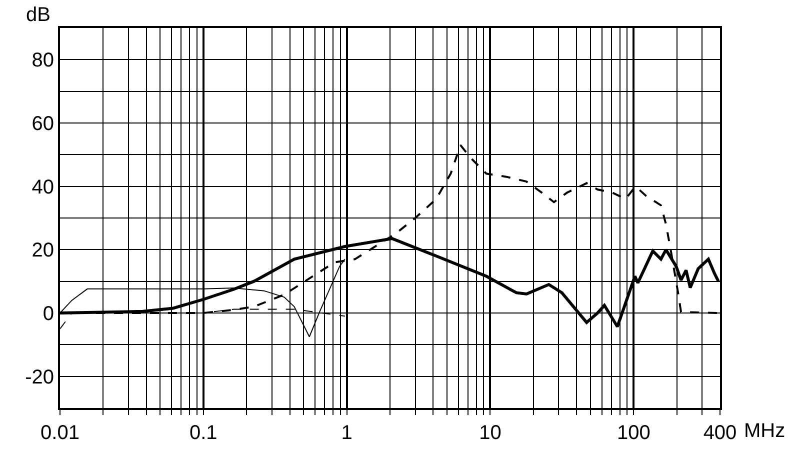 Image resolution: width=790 pixels, height=456 pixels. I want to click on x-axis-title: MHz, so click(765, 431).